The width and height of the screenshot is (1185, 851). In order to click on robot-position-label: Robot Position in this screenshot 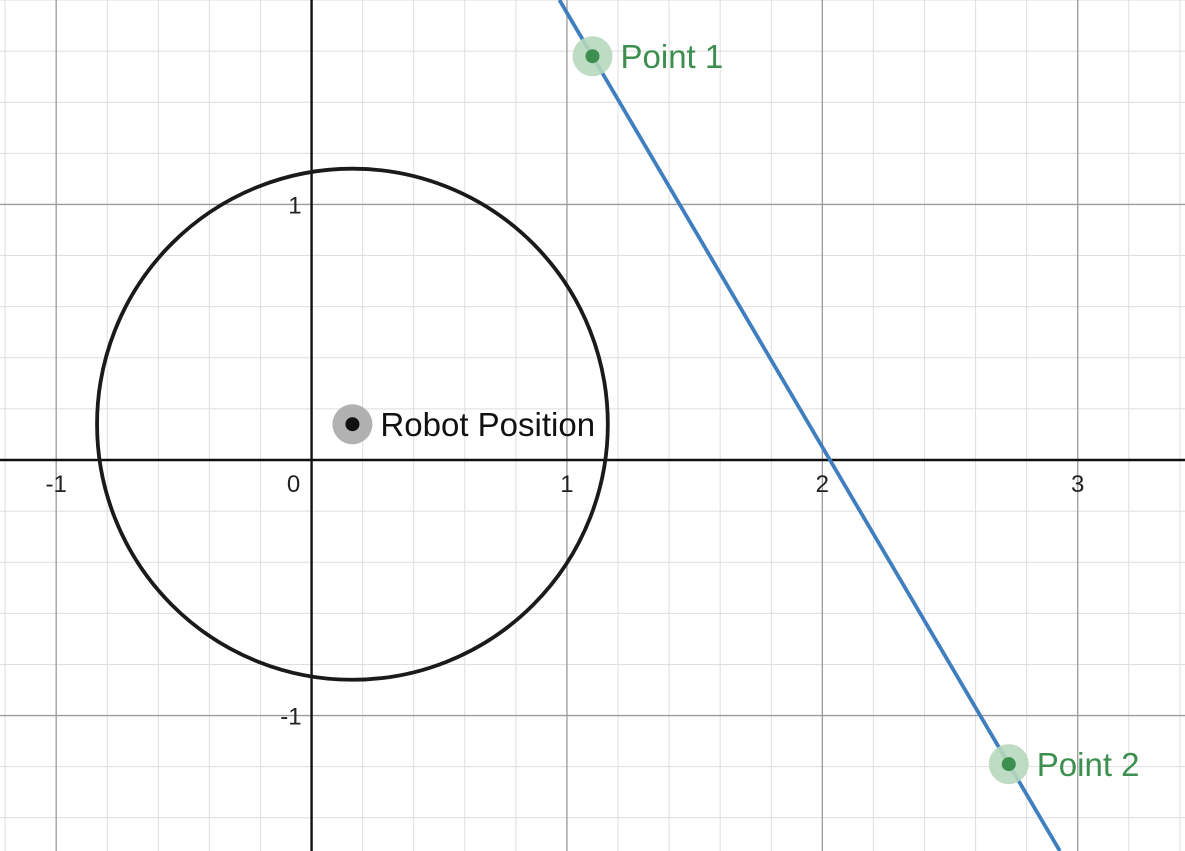, I will do `click(487, 424)`.